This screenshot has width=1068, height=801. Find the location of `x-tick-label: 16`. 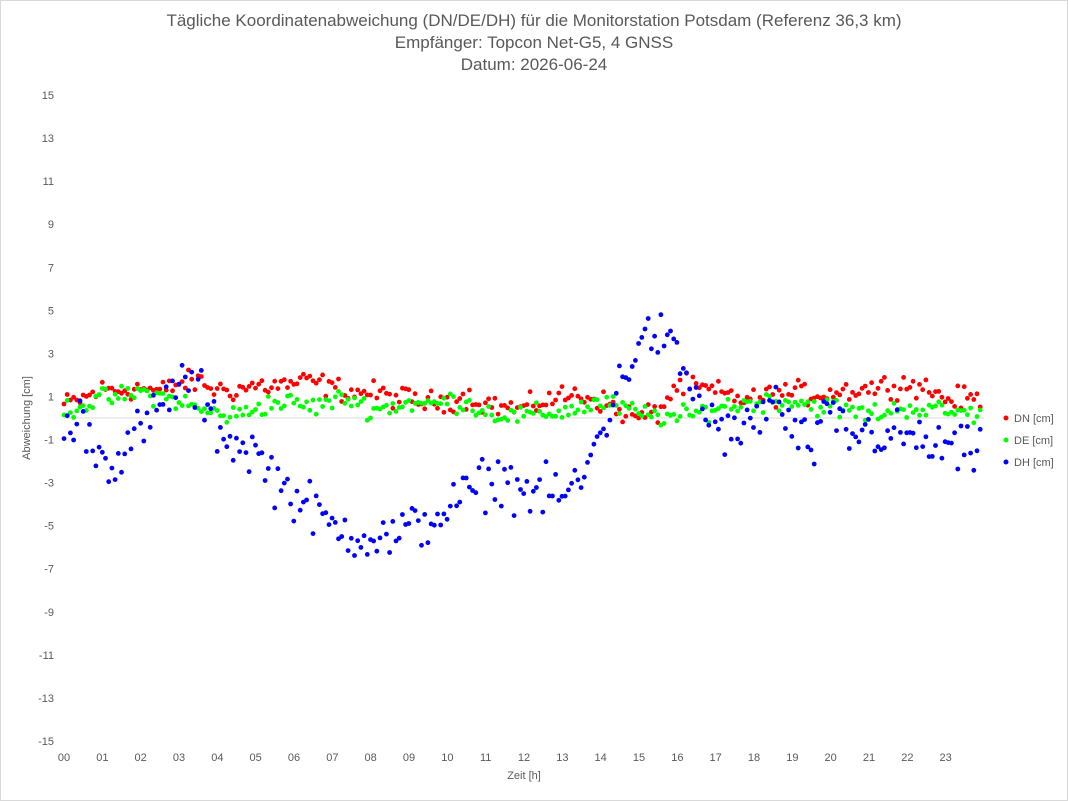

x-tick-label: 16 is located at coordinates (677, 758).